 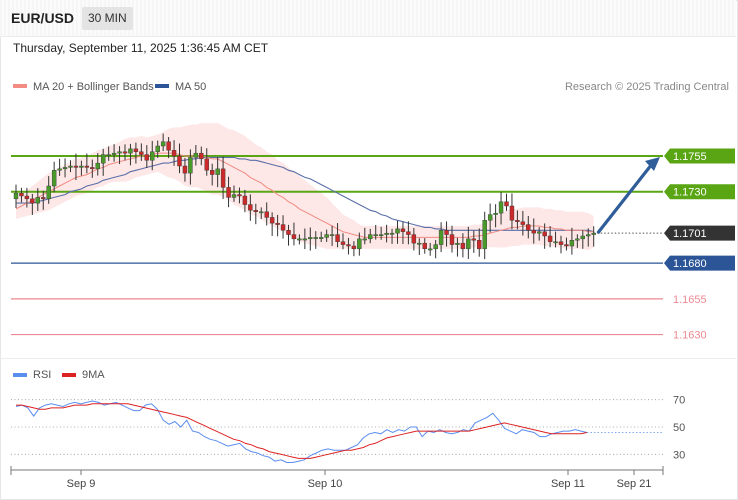 What do you see at coordinates (368, 358) in the screenshot?
I see `pane-separator` at bounding box center [368, 358].